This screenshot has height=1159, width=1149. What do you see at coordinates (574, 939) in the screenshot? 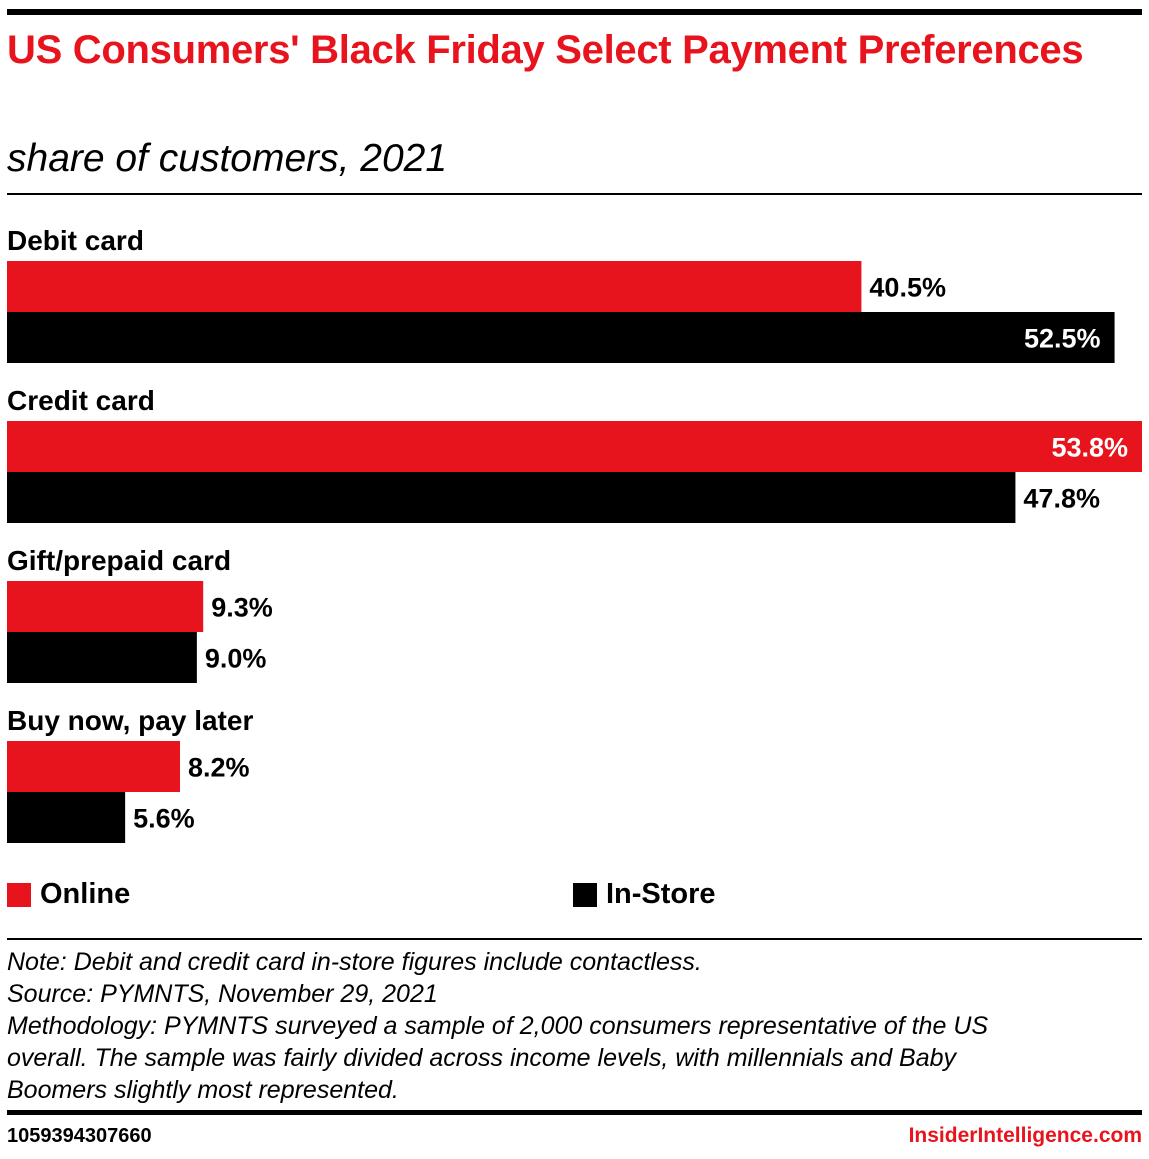
I see `notes-divider` at bounding box center [574, 939].